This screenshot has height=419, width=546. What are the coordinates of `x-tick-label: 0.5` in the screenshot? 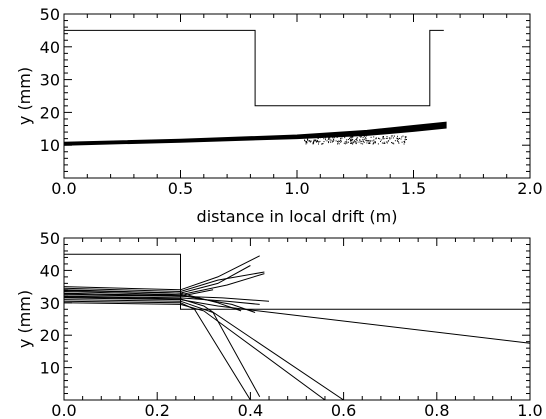 It's located at (180, 188).